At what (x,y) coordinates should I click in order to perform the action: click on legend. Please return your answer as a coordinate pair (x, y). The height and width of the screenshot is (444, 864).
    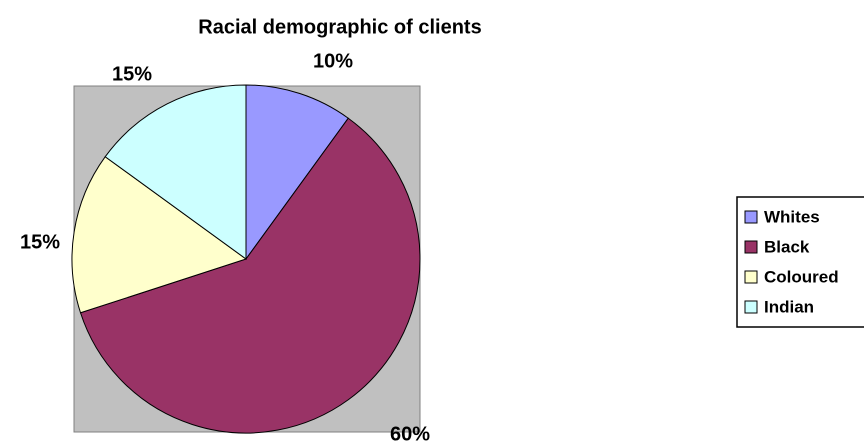
    Looking at the image, I should click on (800, 262).